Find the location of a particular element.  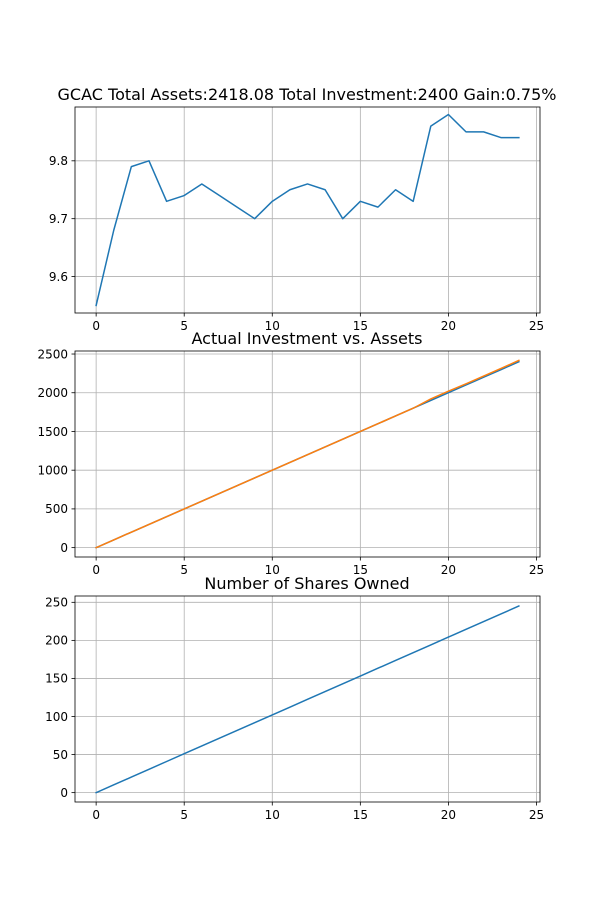

total-assets-xtick-label-2: 10 is located at coordinates (272, 326).